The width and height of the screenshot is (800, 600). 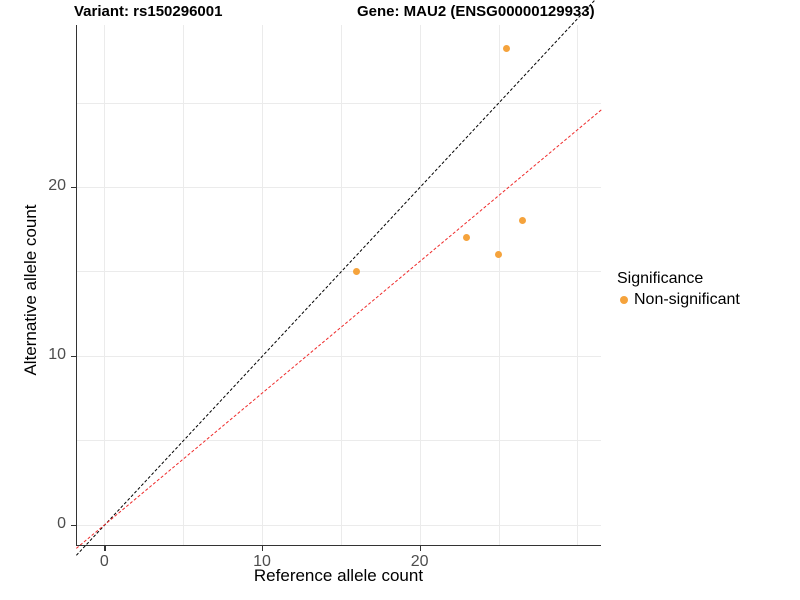 I want to click on y-axis-tick-label: 20, so click(x=57, y=186).